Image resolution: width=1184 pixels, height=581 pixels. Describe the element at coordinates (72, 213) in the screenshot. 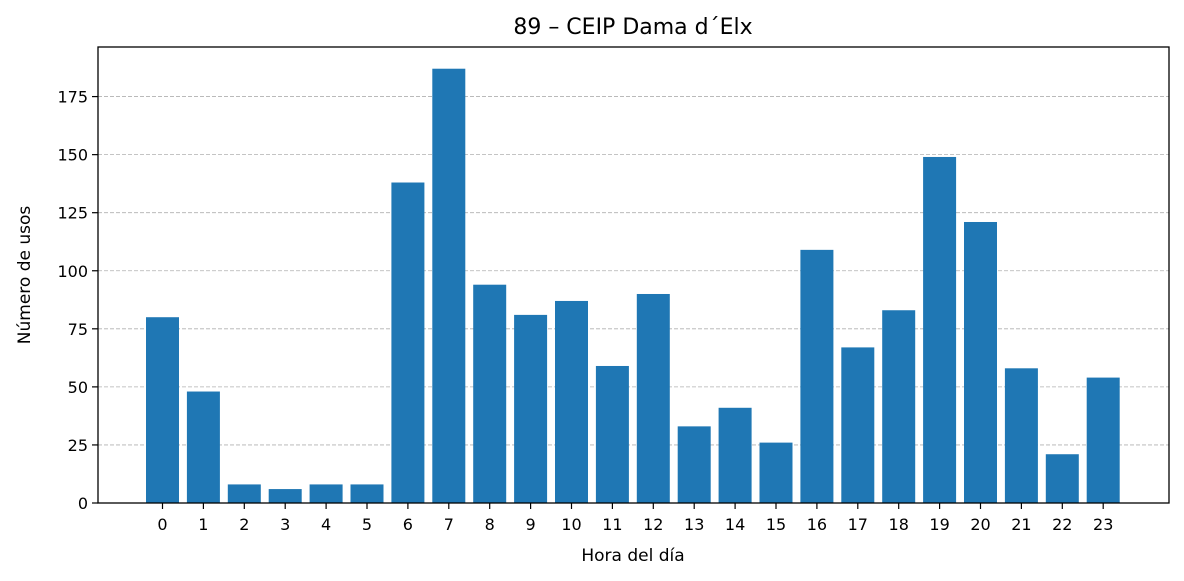

I see `y-tick-label: 125` at that location.